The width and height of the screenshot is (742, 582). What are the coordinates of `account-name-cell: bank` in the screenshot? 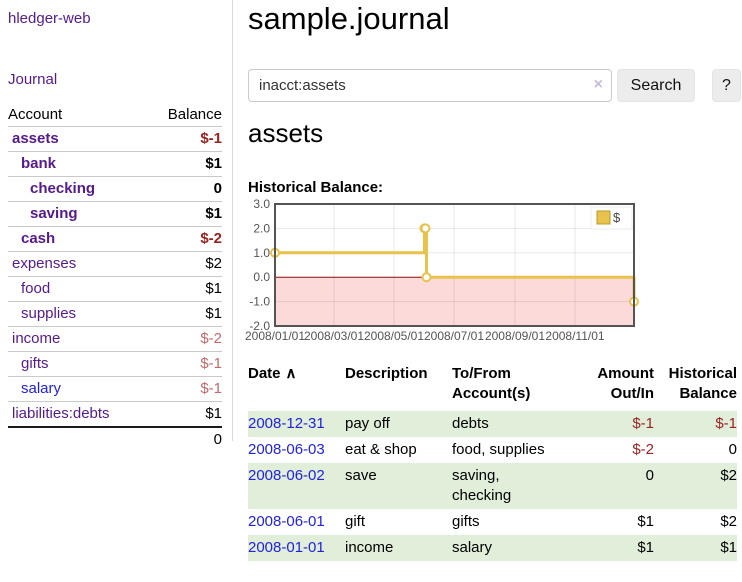 It's located at (78, 164).